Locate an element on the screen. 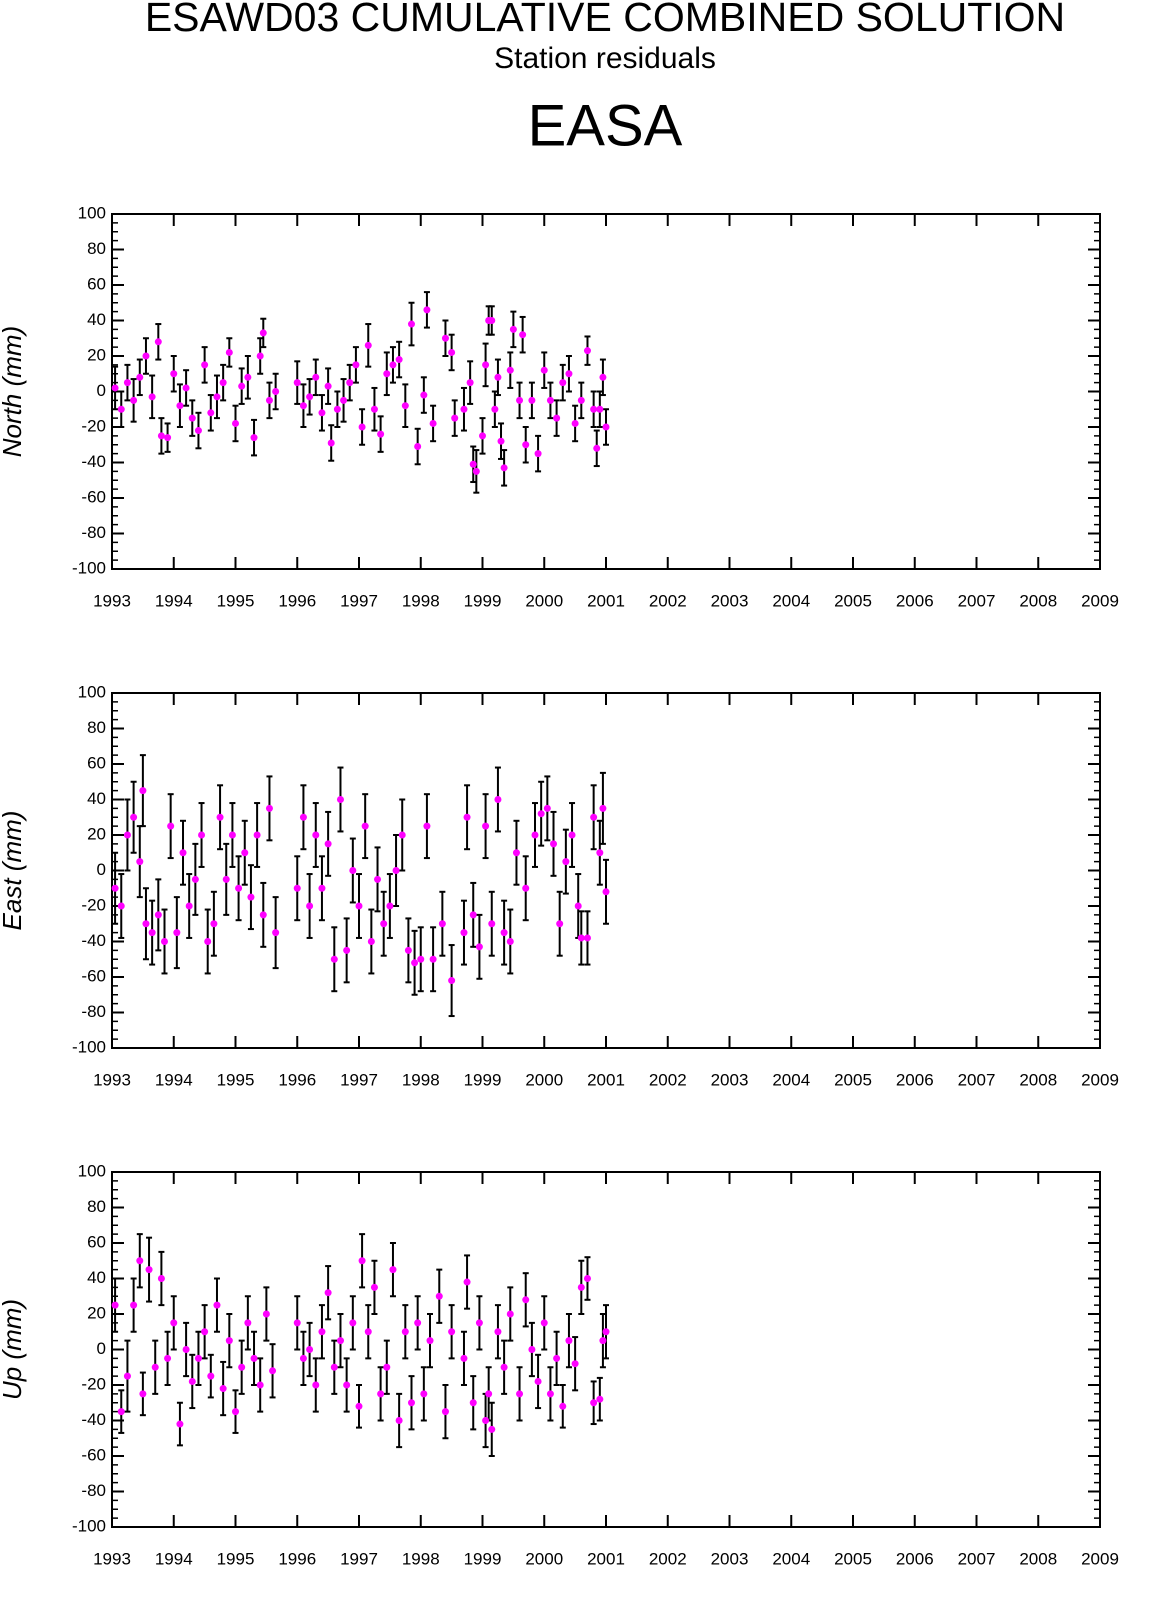 Image resolution: width=1160 pixels, height=1621 pixels. x-tick-label: 1997 is located at coordinates (359, 600).